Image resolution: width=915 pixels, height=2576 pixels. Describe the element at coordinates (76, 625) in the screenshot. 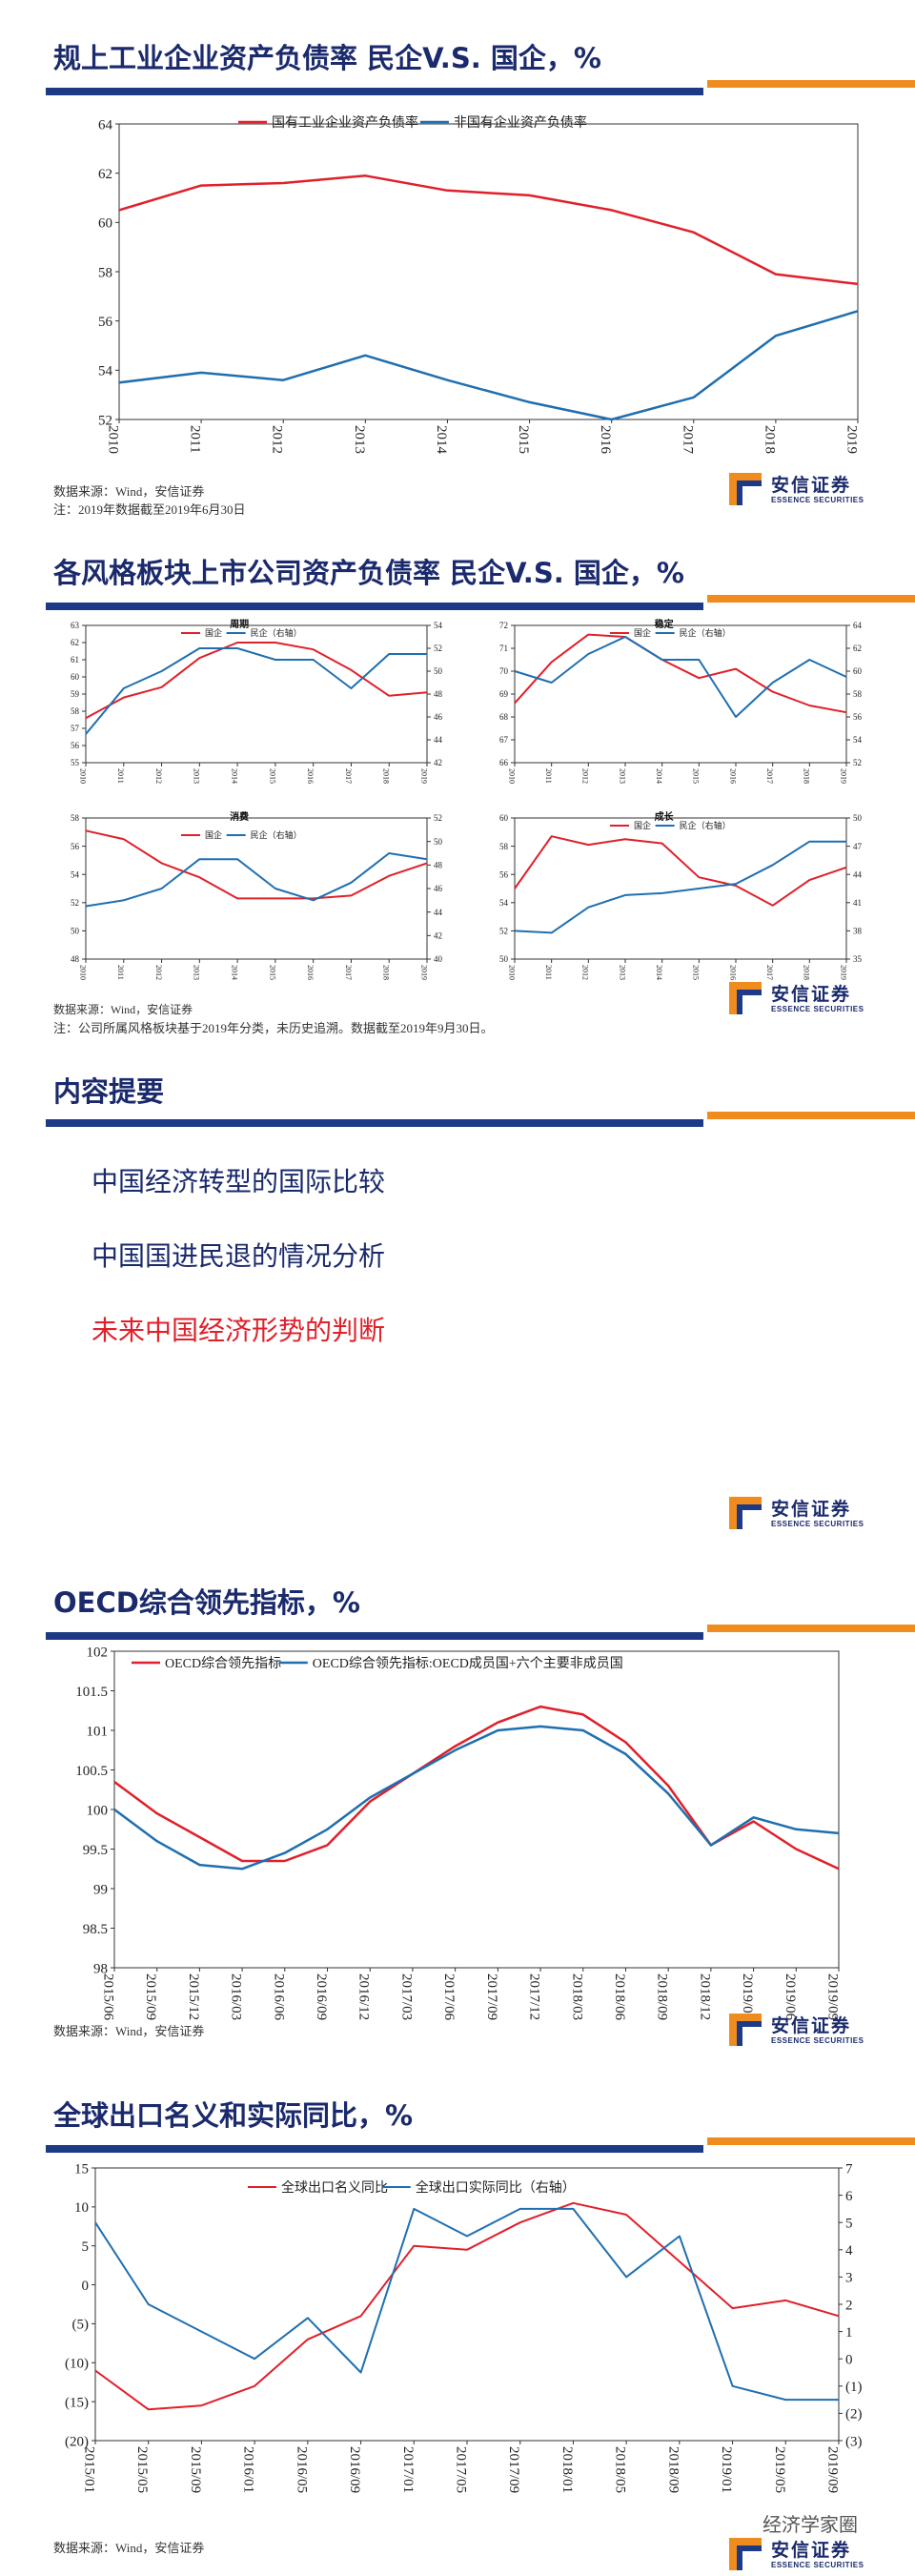

I see `y-tick-label: 63` at that location.